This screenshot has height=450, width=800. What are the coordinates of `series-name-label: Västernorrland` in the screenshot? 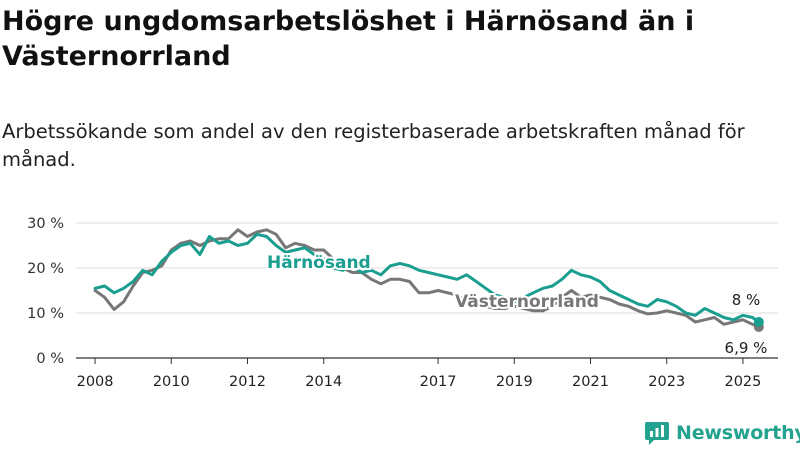 It's located at (527, 302).